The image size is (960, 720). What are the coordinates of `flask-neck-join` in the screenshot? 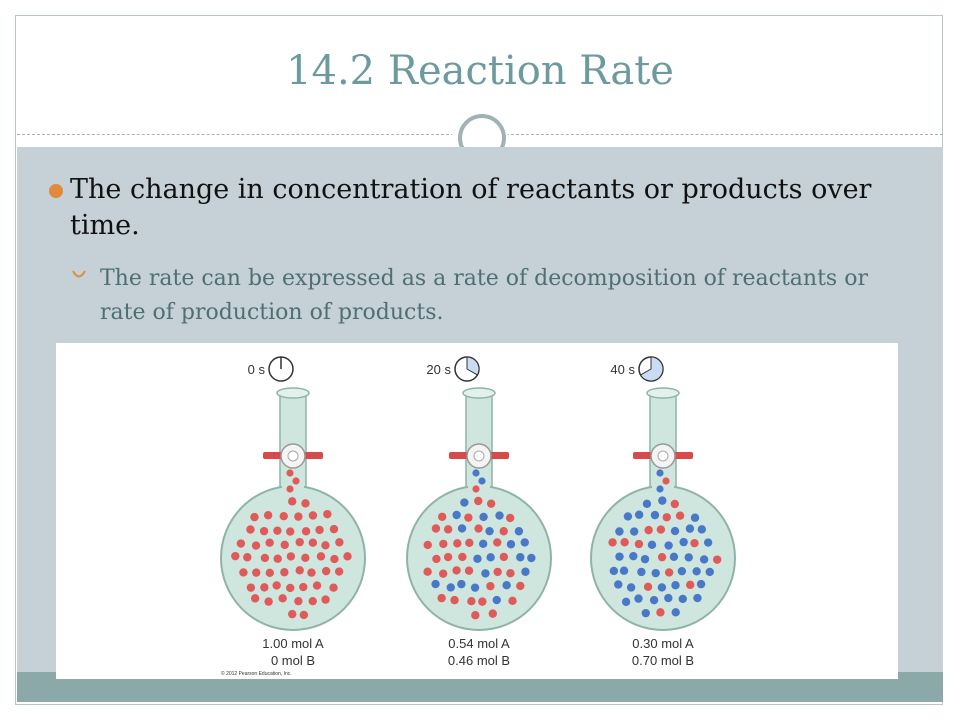 It's located at (293, 486).